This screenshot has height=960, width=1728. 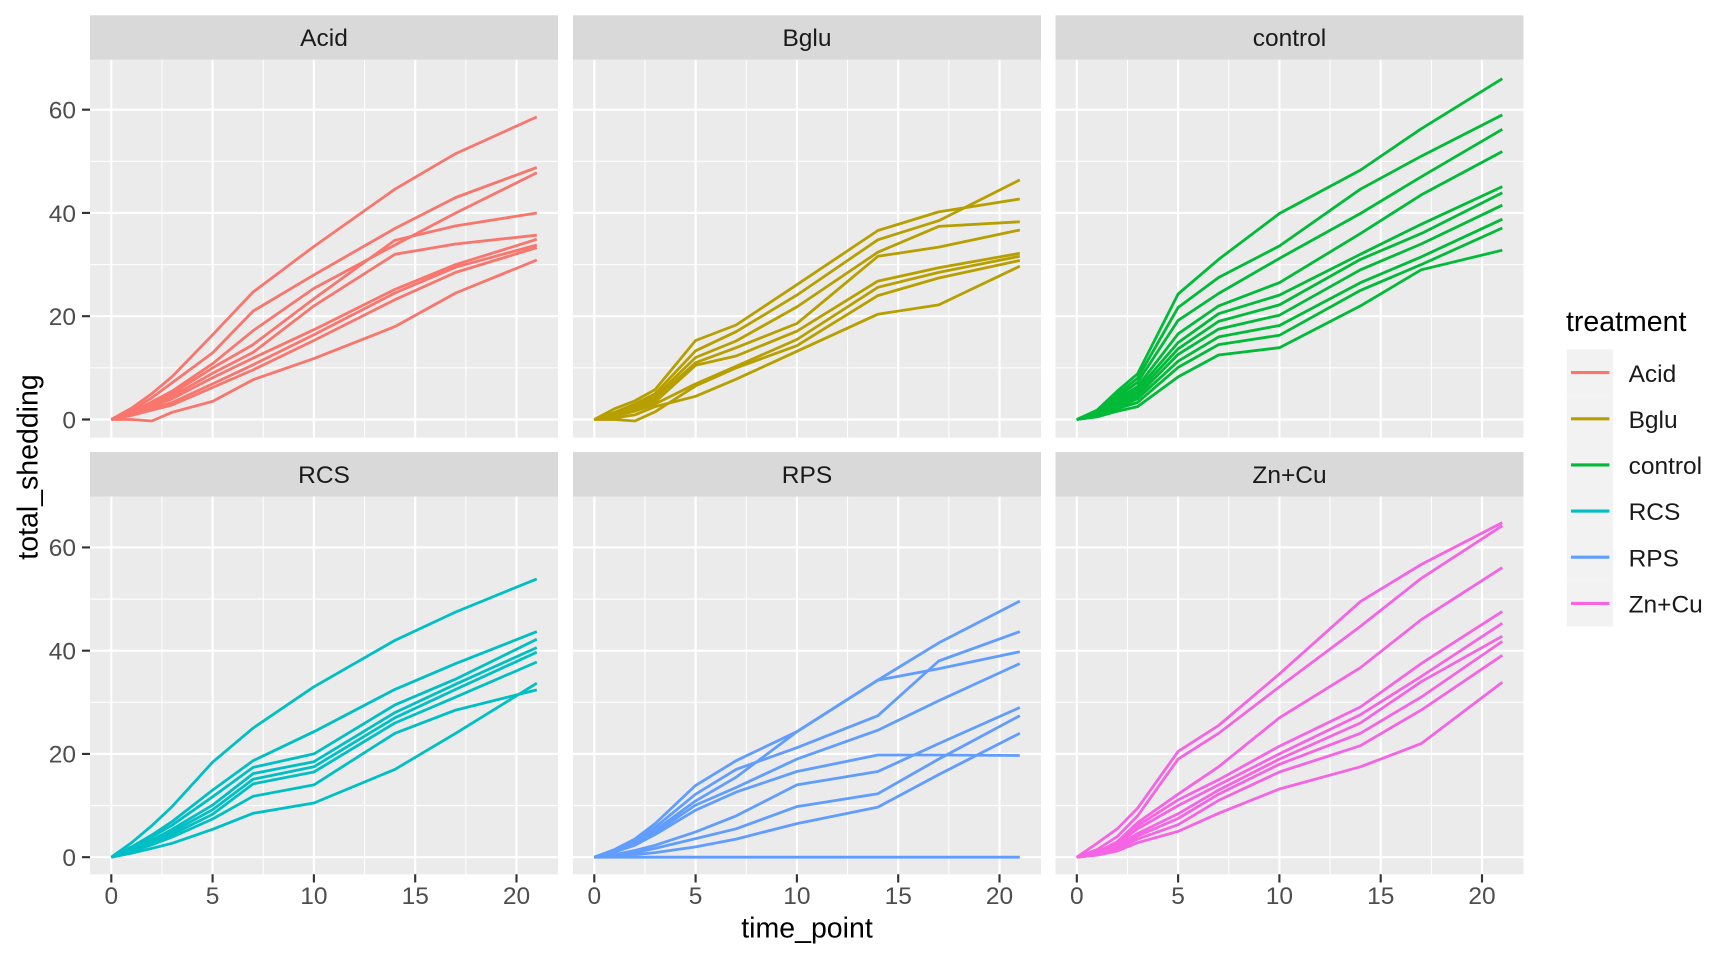 I want to click on svg-text: time_point, so click(x=807, y=929).